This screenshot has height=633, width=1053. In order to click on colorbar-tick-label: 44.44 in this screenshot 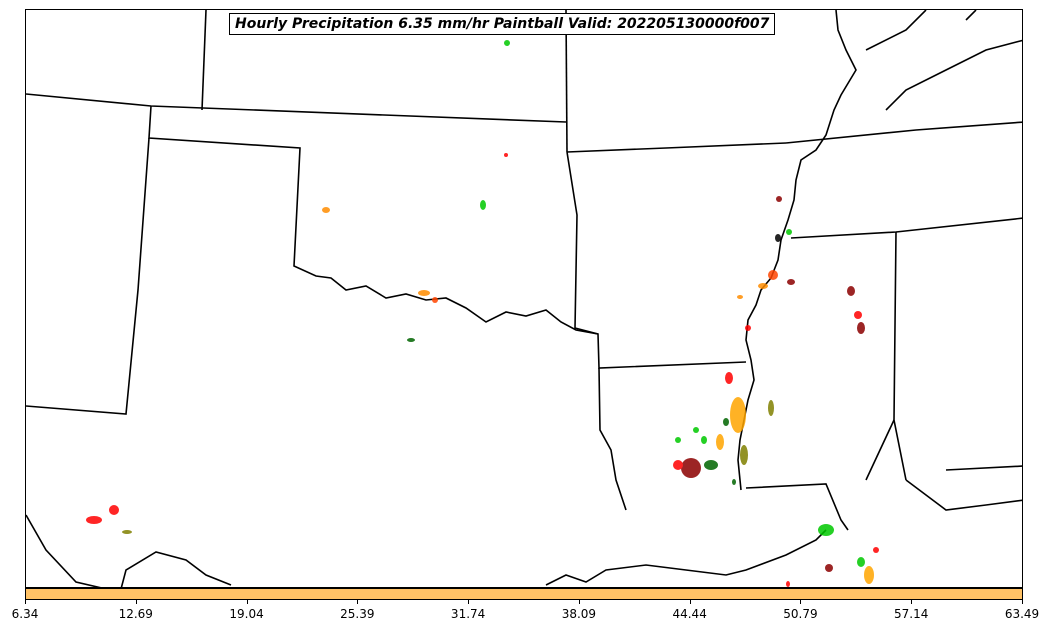, I will do `click(689, 614)`.